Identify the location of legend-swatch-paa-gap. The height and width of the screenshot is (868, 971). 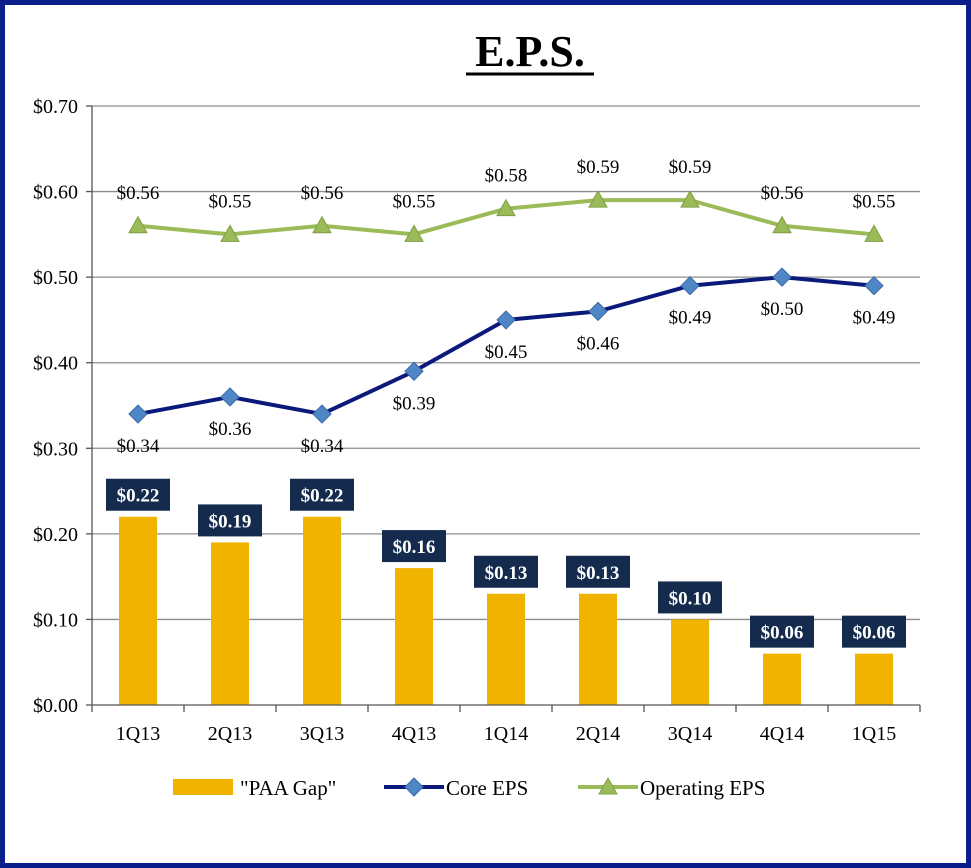
(203, 787).